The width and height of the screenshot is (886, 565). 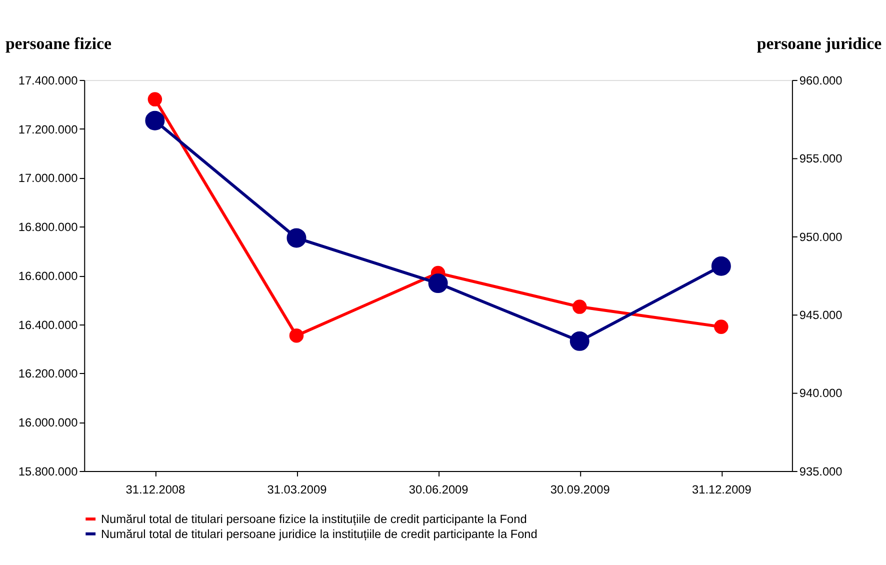 I want to click on x-tick-label: 31.12.2008, so click(x=156, y=489).